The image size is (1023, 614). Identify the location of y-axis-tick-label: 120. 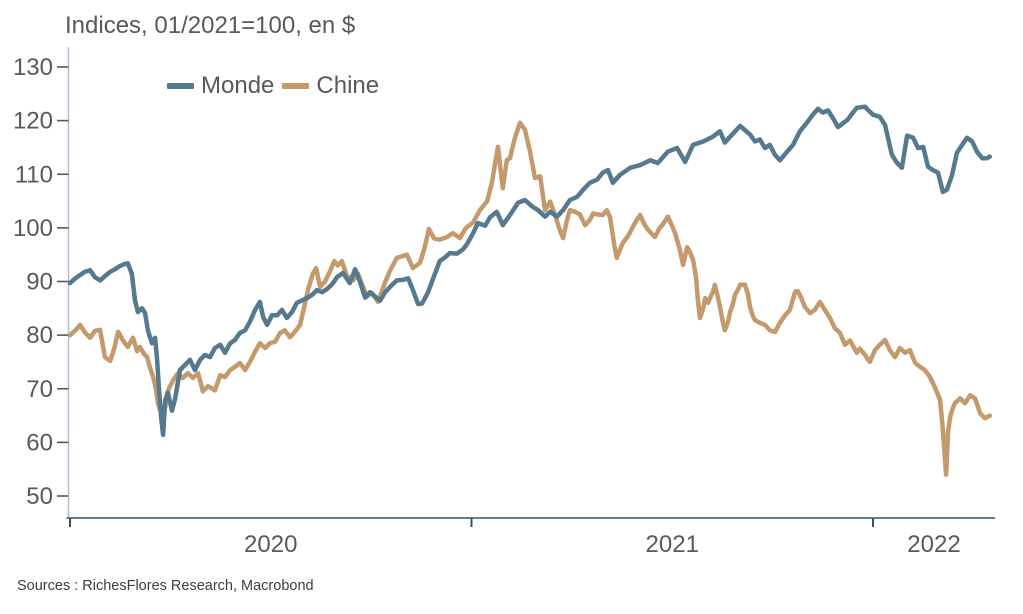
(33, 121).